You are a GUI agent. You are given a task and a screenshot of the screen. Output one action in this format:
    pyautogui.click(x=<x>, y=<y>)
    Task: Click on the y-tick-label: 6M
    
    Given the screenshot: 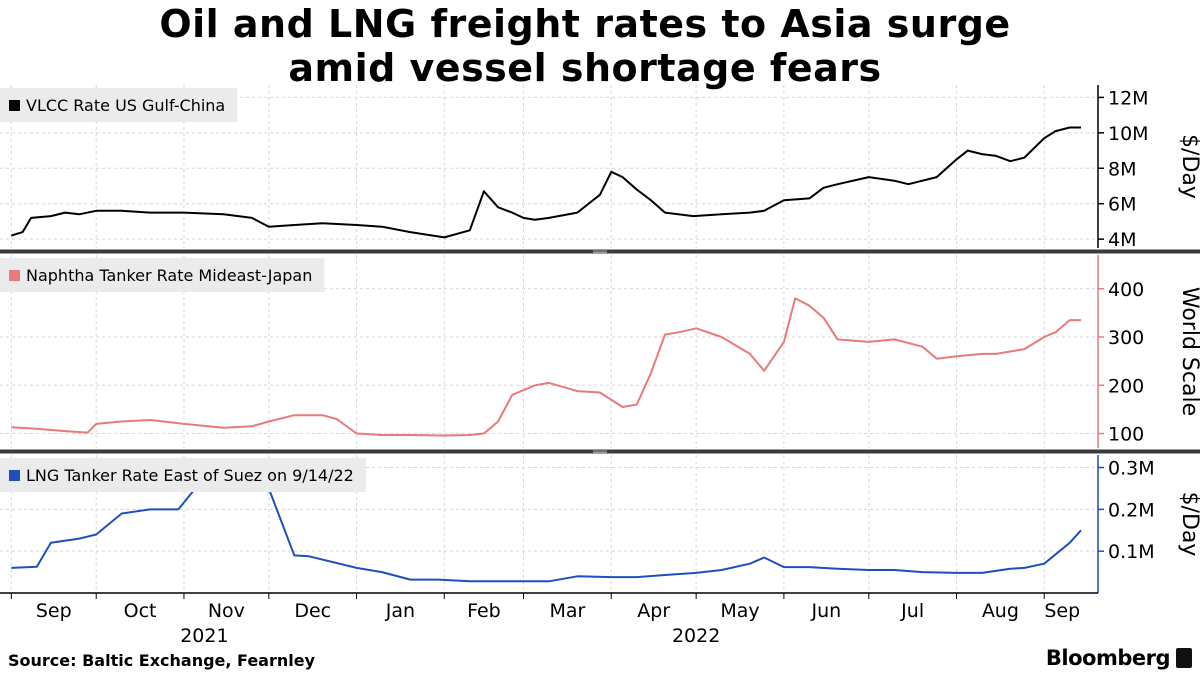 What is the action you would take?
    pyautogui.click(x=1122, y=205)
    